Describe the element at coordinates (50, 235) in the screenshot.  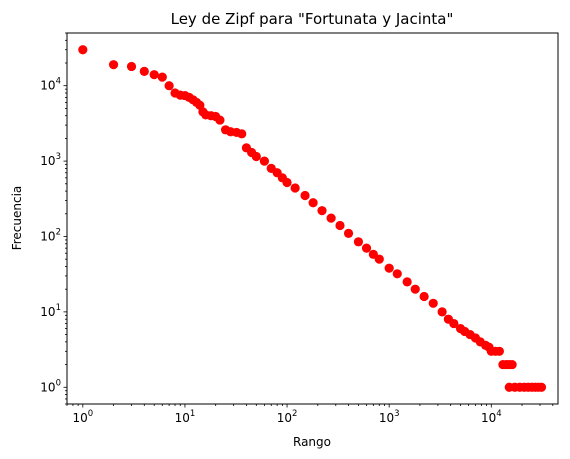
I see `y-tick-label: 10²` at that location.